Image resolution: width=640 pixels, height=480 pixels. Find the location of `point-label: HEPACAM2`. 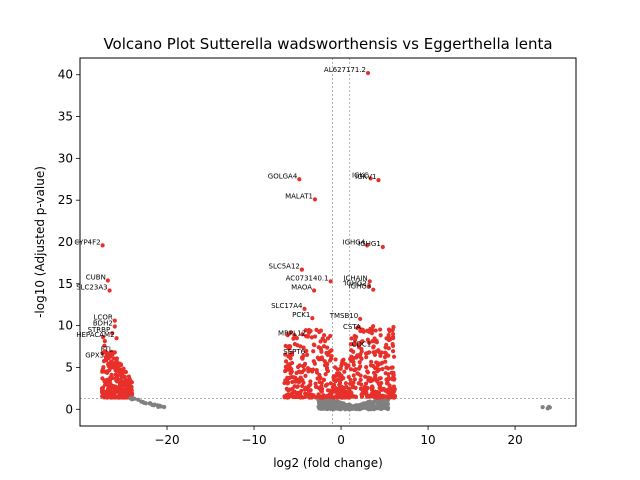

point-label: HEPACAM2 is located at coordinates (95, 335).